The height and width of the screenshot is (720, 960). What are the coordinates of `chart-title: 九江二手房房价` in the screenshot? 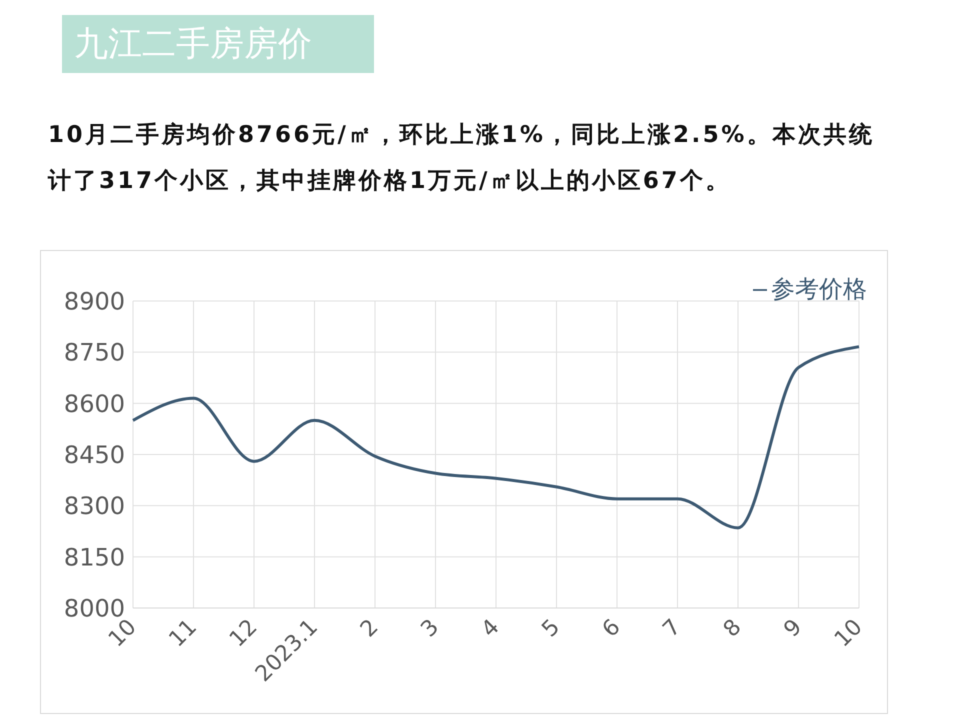 It's located at (218, 44).